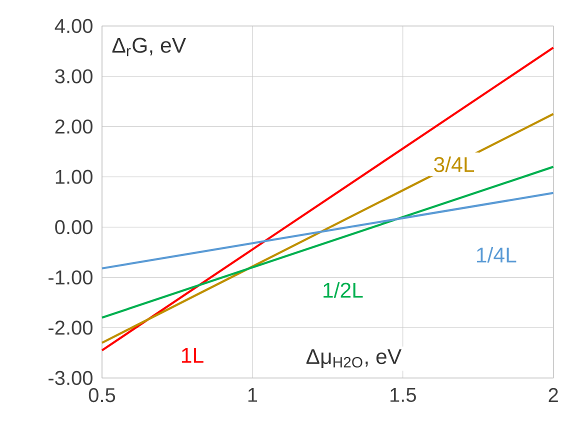 The height and width of the screenshot is (430, 561). I want to click on y-tick-label: 1.00, so click(74, 177).